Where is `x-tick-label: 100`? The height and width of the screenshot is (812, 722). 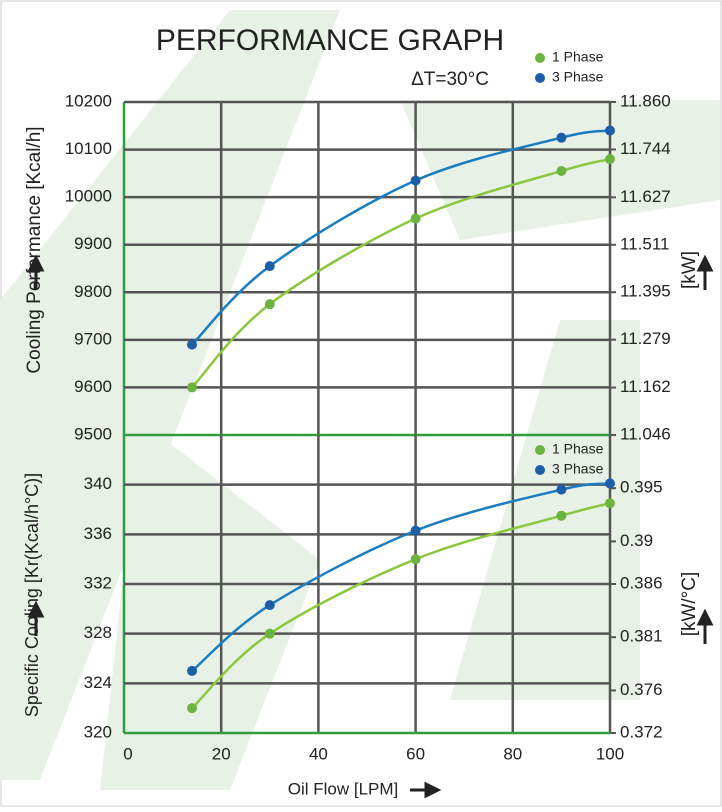 x-tick-label: 100 is located at coordinates (610, 753).